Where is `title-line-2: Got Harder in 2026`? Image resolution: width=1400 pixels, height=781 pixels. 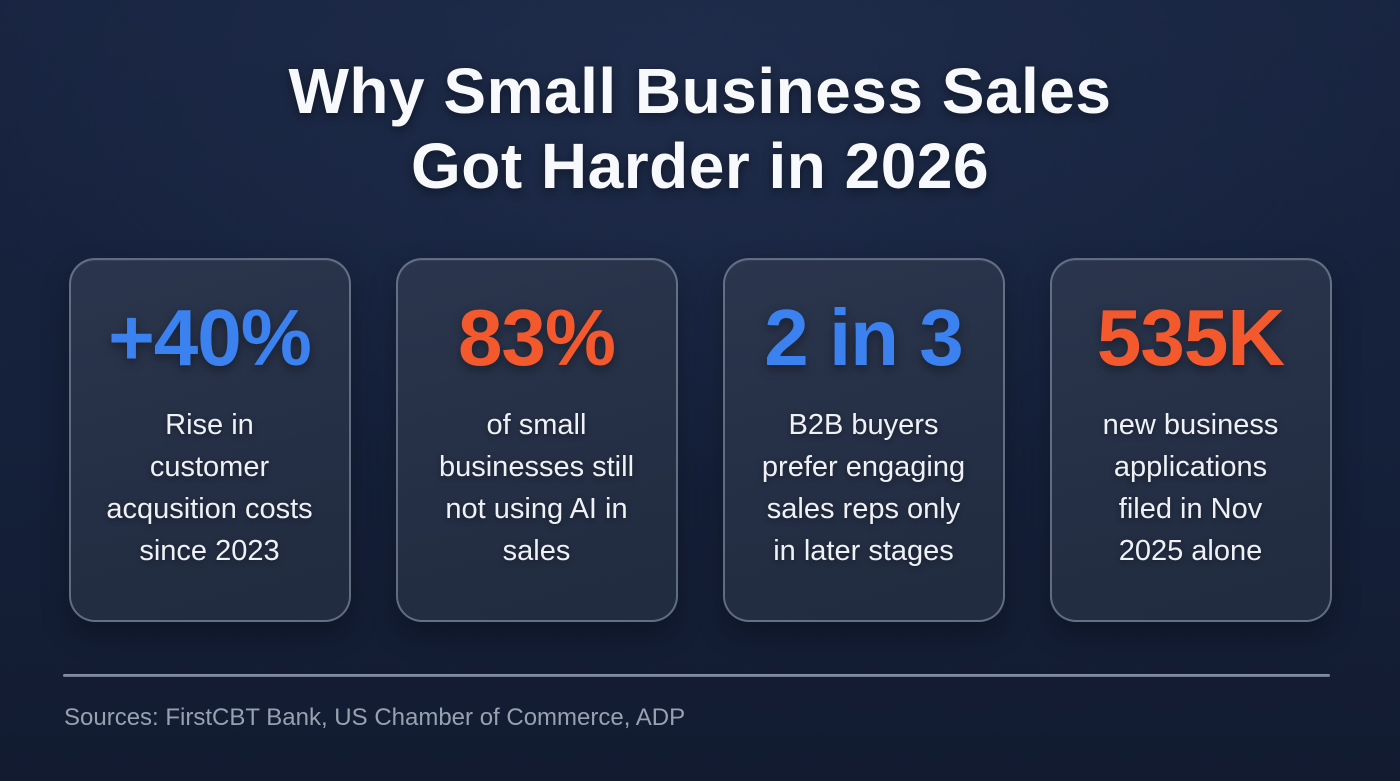 title-line-2: Got Harder in 2026 is located at coordinates (700, 166).